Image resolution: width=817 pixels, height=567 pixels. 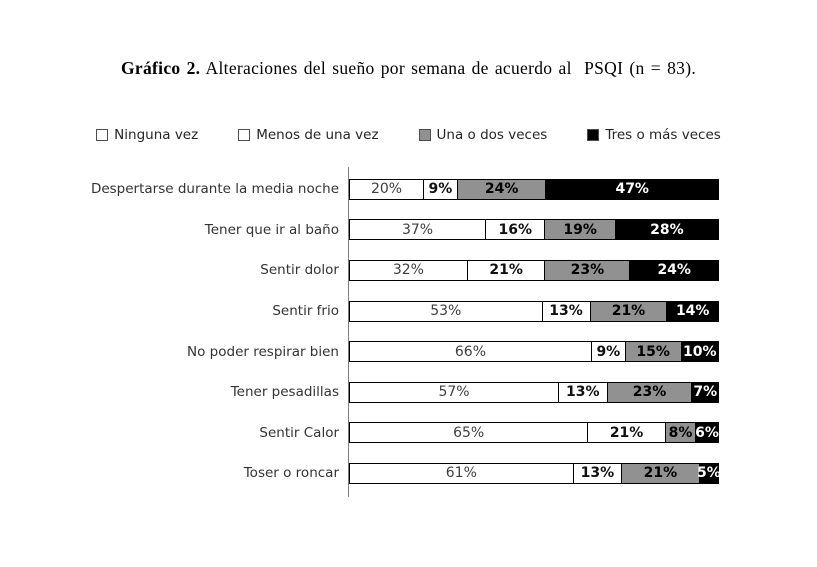 I want to click on value-label: 47%, so click(x=632, y=189).